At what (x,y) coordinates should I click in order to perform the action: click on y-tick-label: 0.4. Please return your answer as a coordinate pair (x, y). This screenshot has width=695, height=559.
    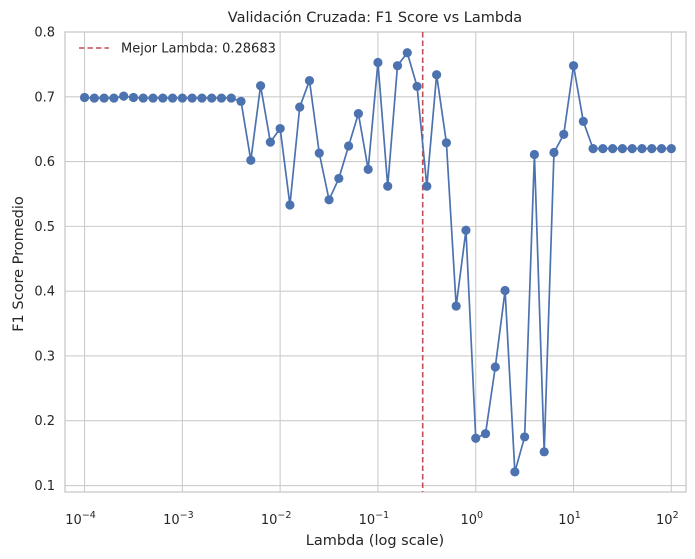
    Looking at the image, I should click on (44, 292).